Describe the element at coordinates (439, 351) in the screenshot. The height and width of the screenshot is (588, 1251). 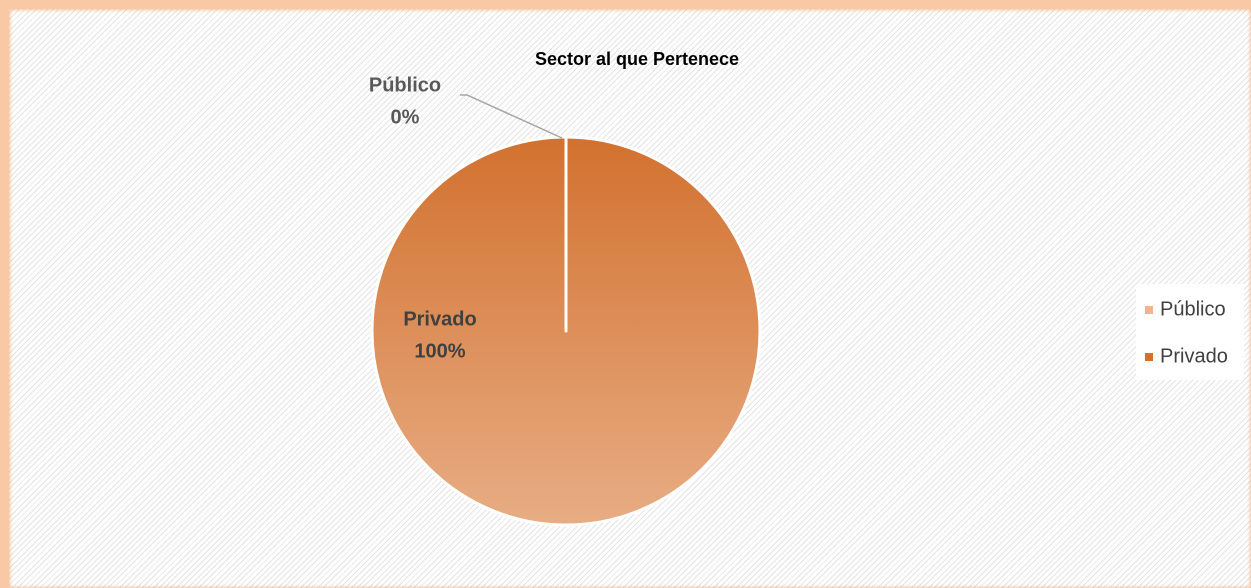
I see `data-label-value: 100%` at that location.